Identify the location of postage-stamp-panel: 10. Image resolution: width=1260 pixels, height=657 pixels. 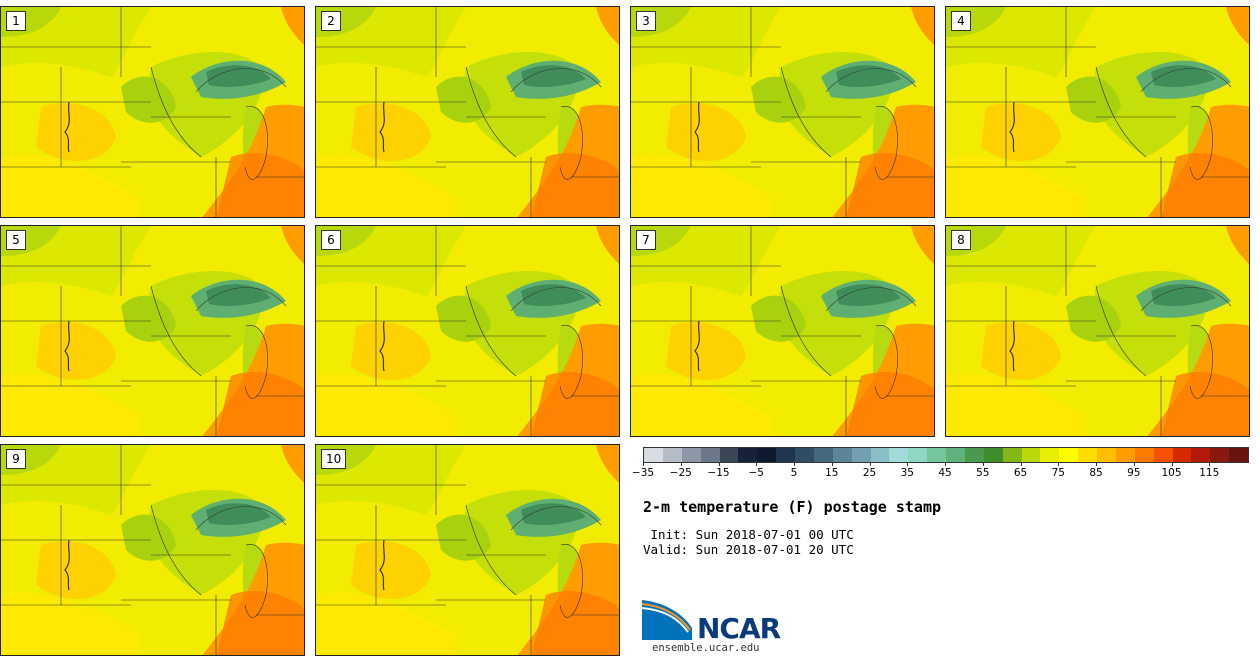
(467, 550).